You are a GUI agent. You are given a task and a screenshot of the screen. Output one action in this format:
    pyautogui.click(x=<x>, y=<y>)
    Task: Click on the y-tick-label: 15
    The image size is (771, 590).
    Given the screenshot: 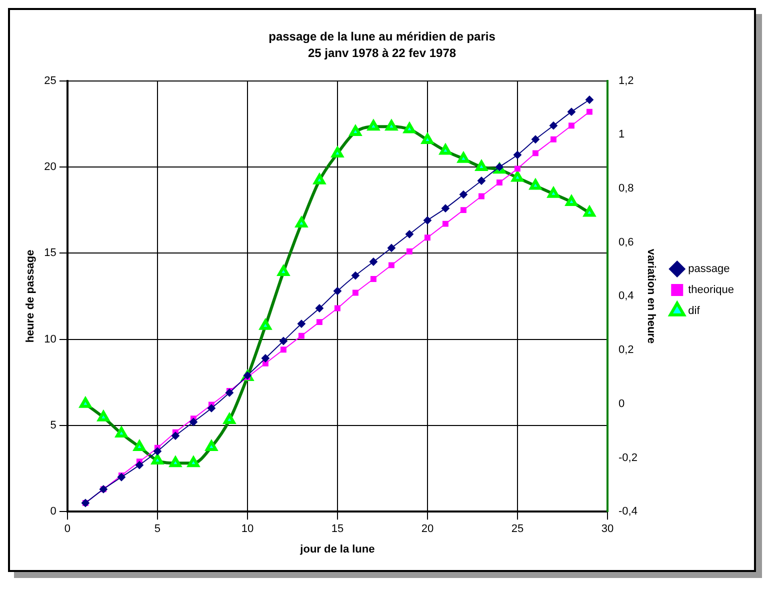 What is the action you would take?
    pyautogui.click(x=50, y=253)
    